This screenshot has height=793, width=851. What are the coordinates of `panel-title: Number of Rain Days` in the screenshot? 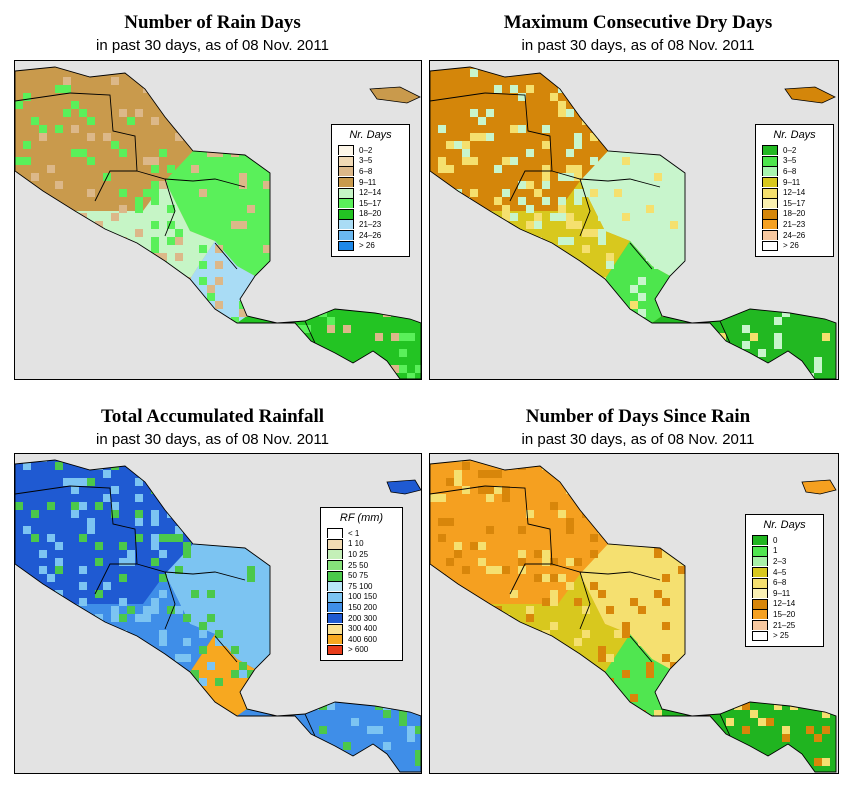 It's located at (212, 22).